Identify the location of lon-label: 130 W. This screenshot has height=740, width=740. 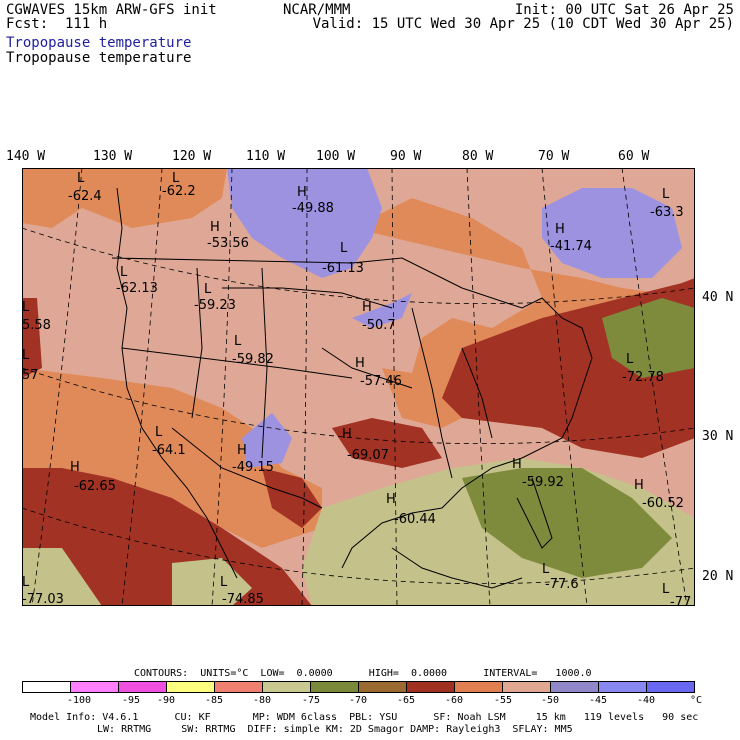
(113, 156).